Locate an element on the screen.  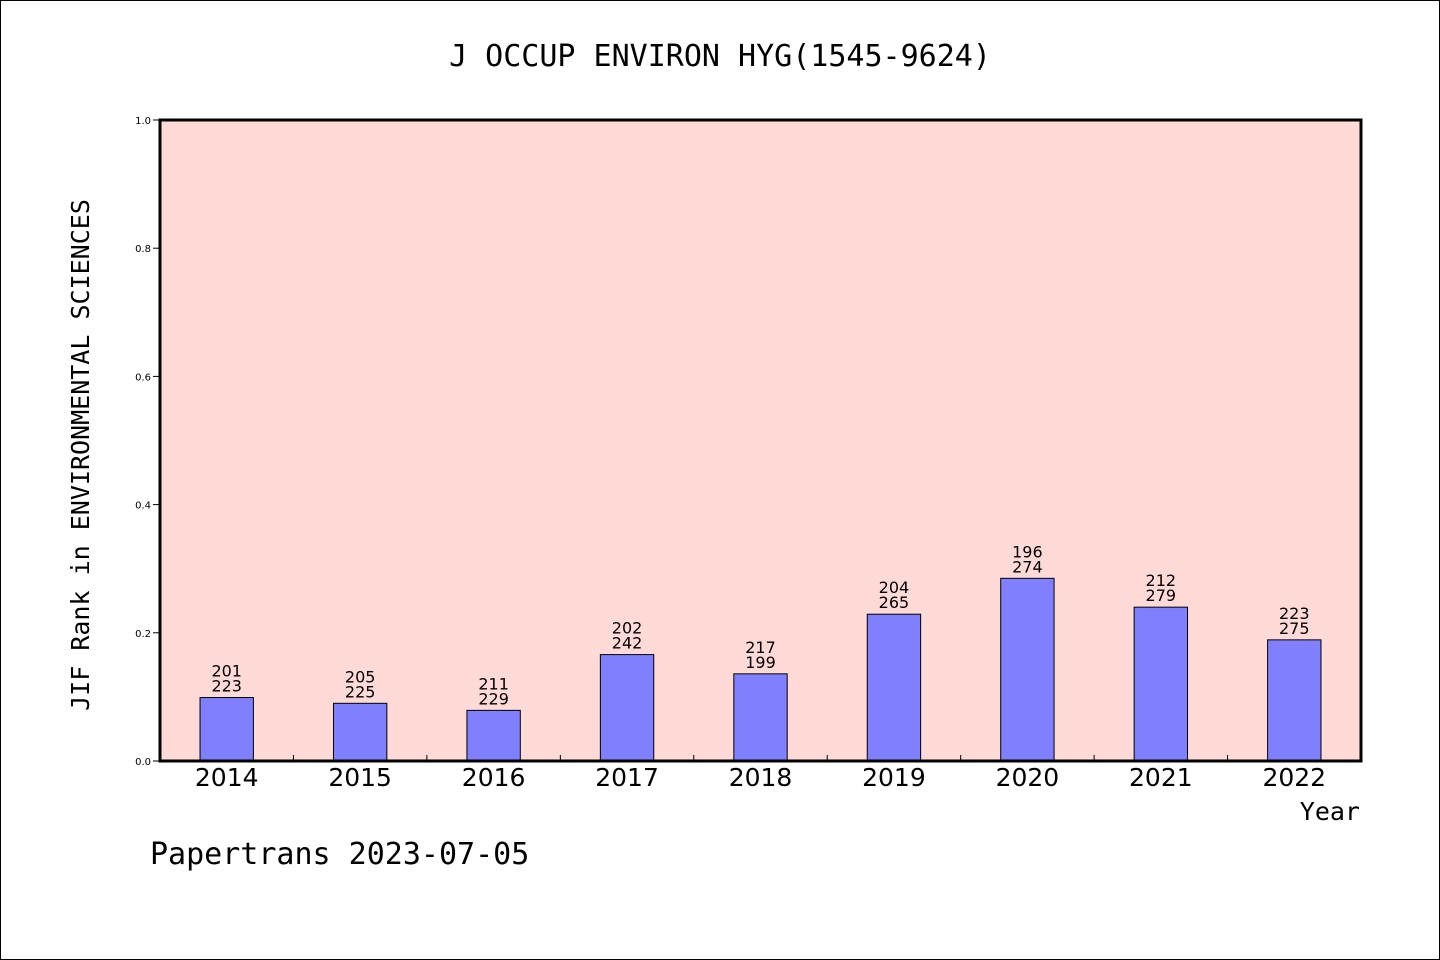
bar-total-label: 279 is located at coordinates (1161, 595).